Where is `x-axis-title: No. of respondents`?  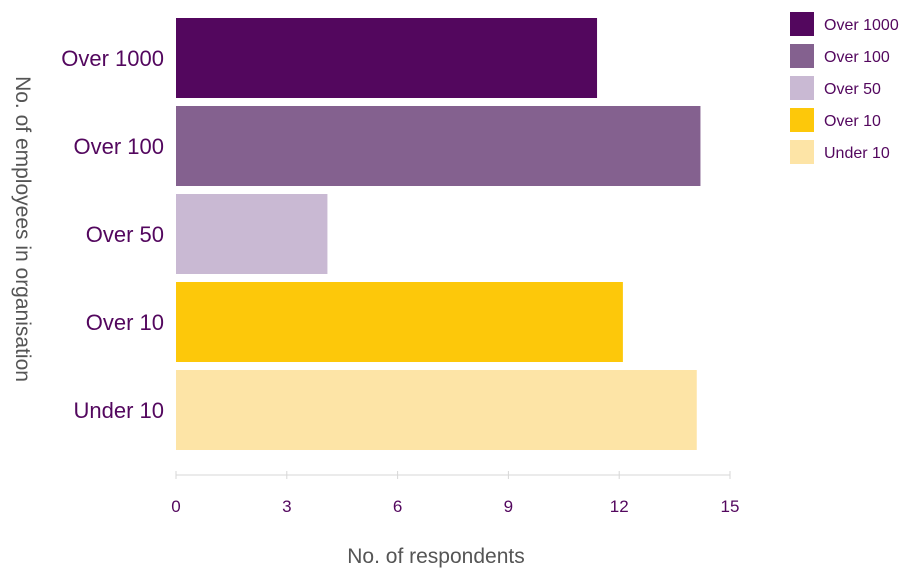 x-axis-title: No. of respondents is located at coordinates (435, 556).